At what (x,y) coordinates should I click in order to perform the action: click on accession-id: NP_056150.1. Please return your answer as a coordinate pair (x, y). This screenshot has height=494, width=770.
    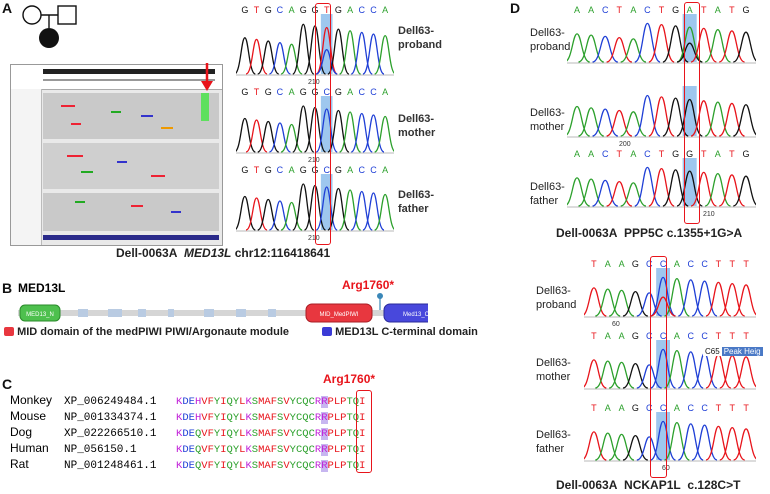
    Looking at the image, I should click on (100, 450).